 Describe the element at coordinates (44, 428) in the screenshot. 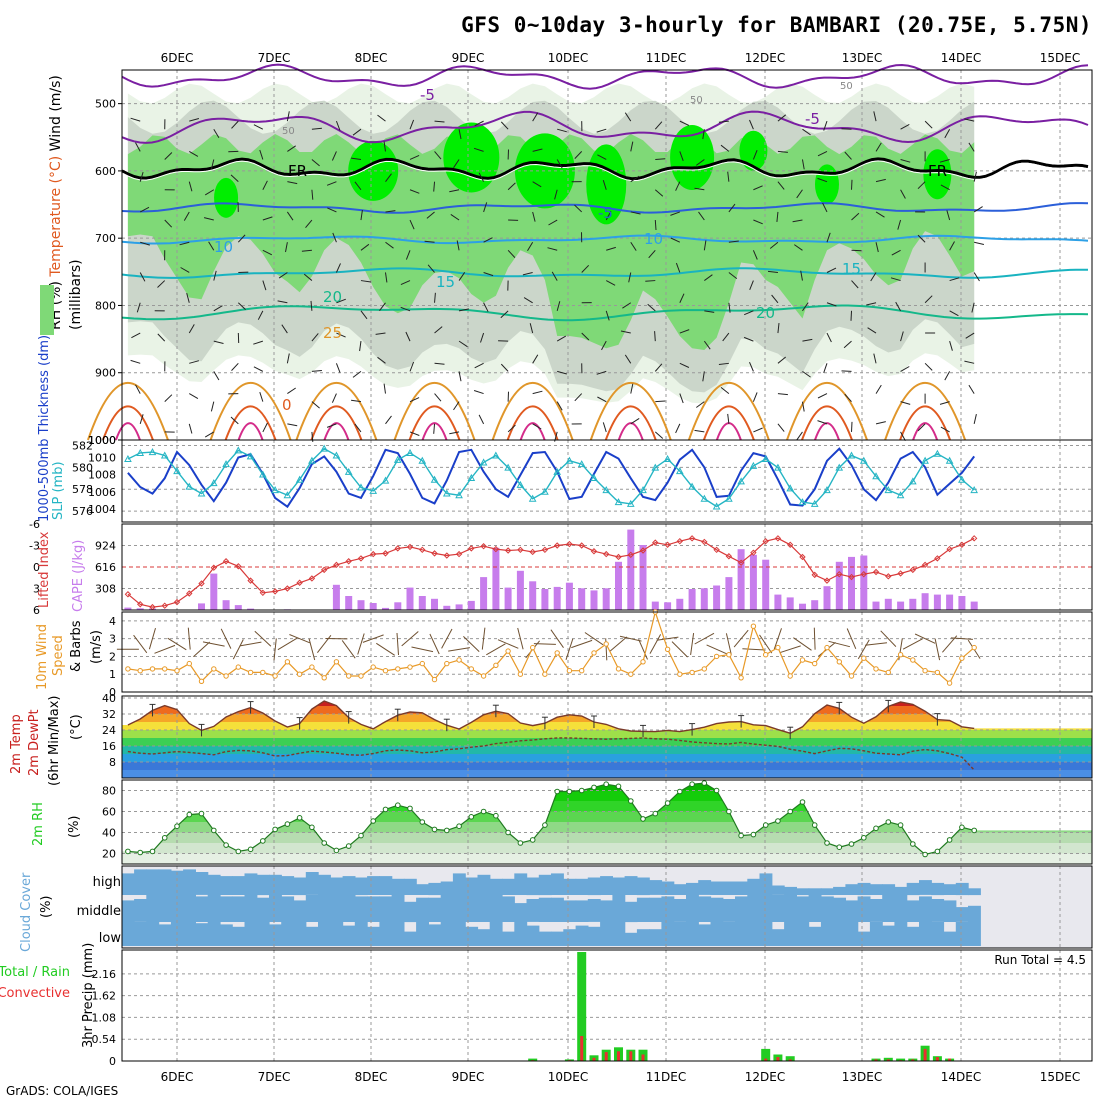

I see `thickness-ylabel: 1000-500mb Thickness (dm)` at that location.